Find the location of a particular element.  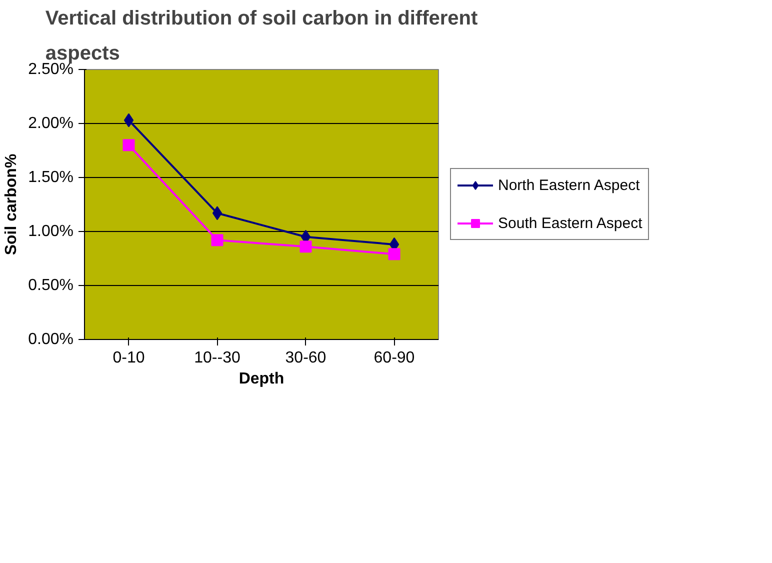

y-tick-label: 0.50% is located at coordinates (51, 285).